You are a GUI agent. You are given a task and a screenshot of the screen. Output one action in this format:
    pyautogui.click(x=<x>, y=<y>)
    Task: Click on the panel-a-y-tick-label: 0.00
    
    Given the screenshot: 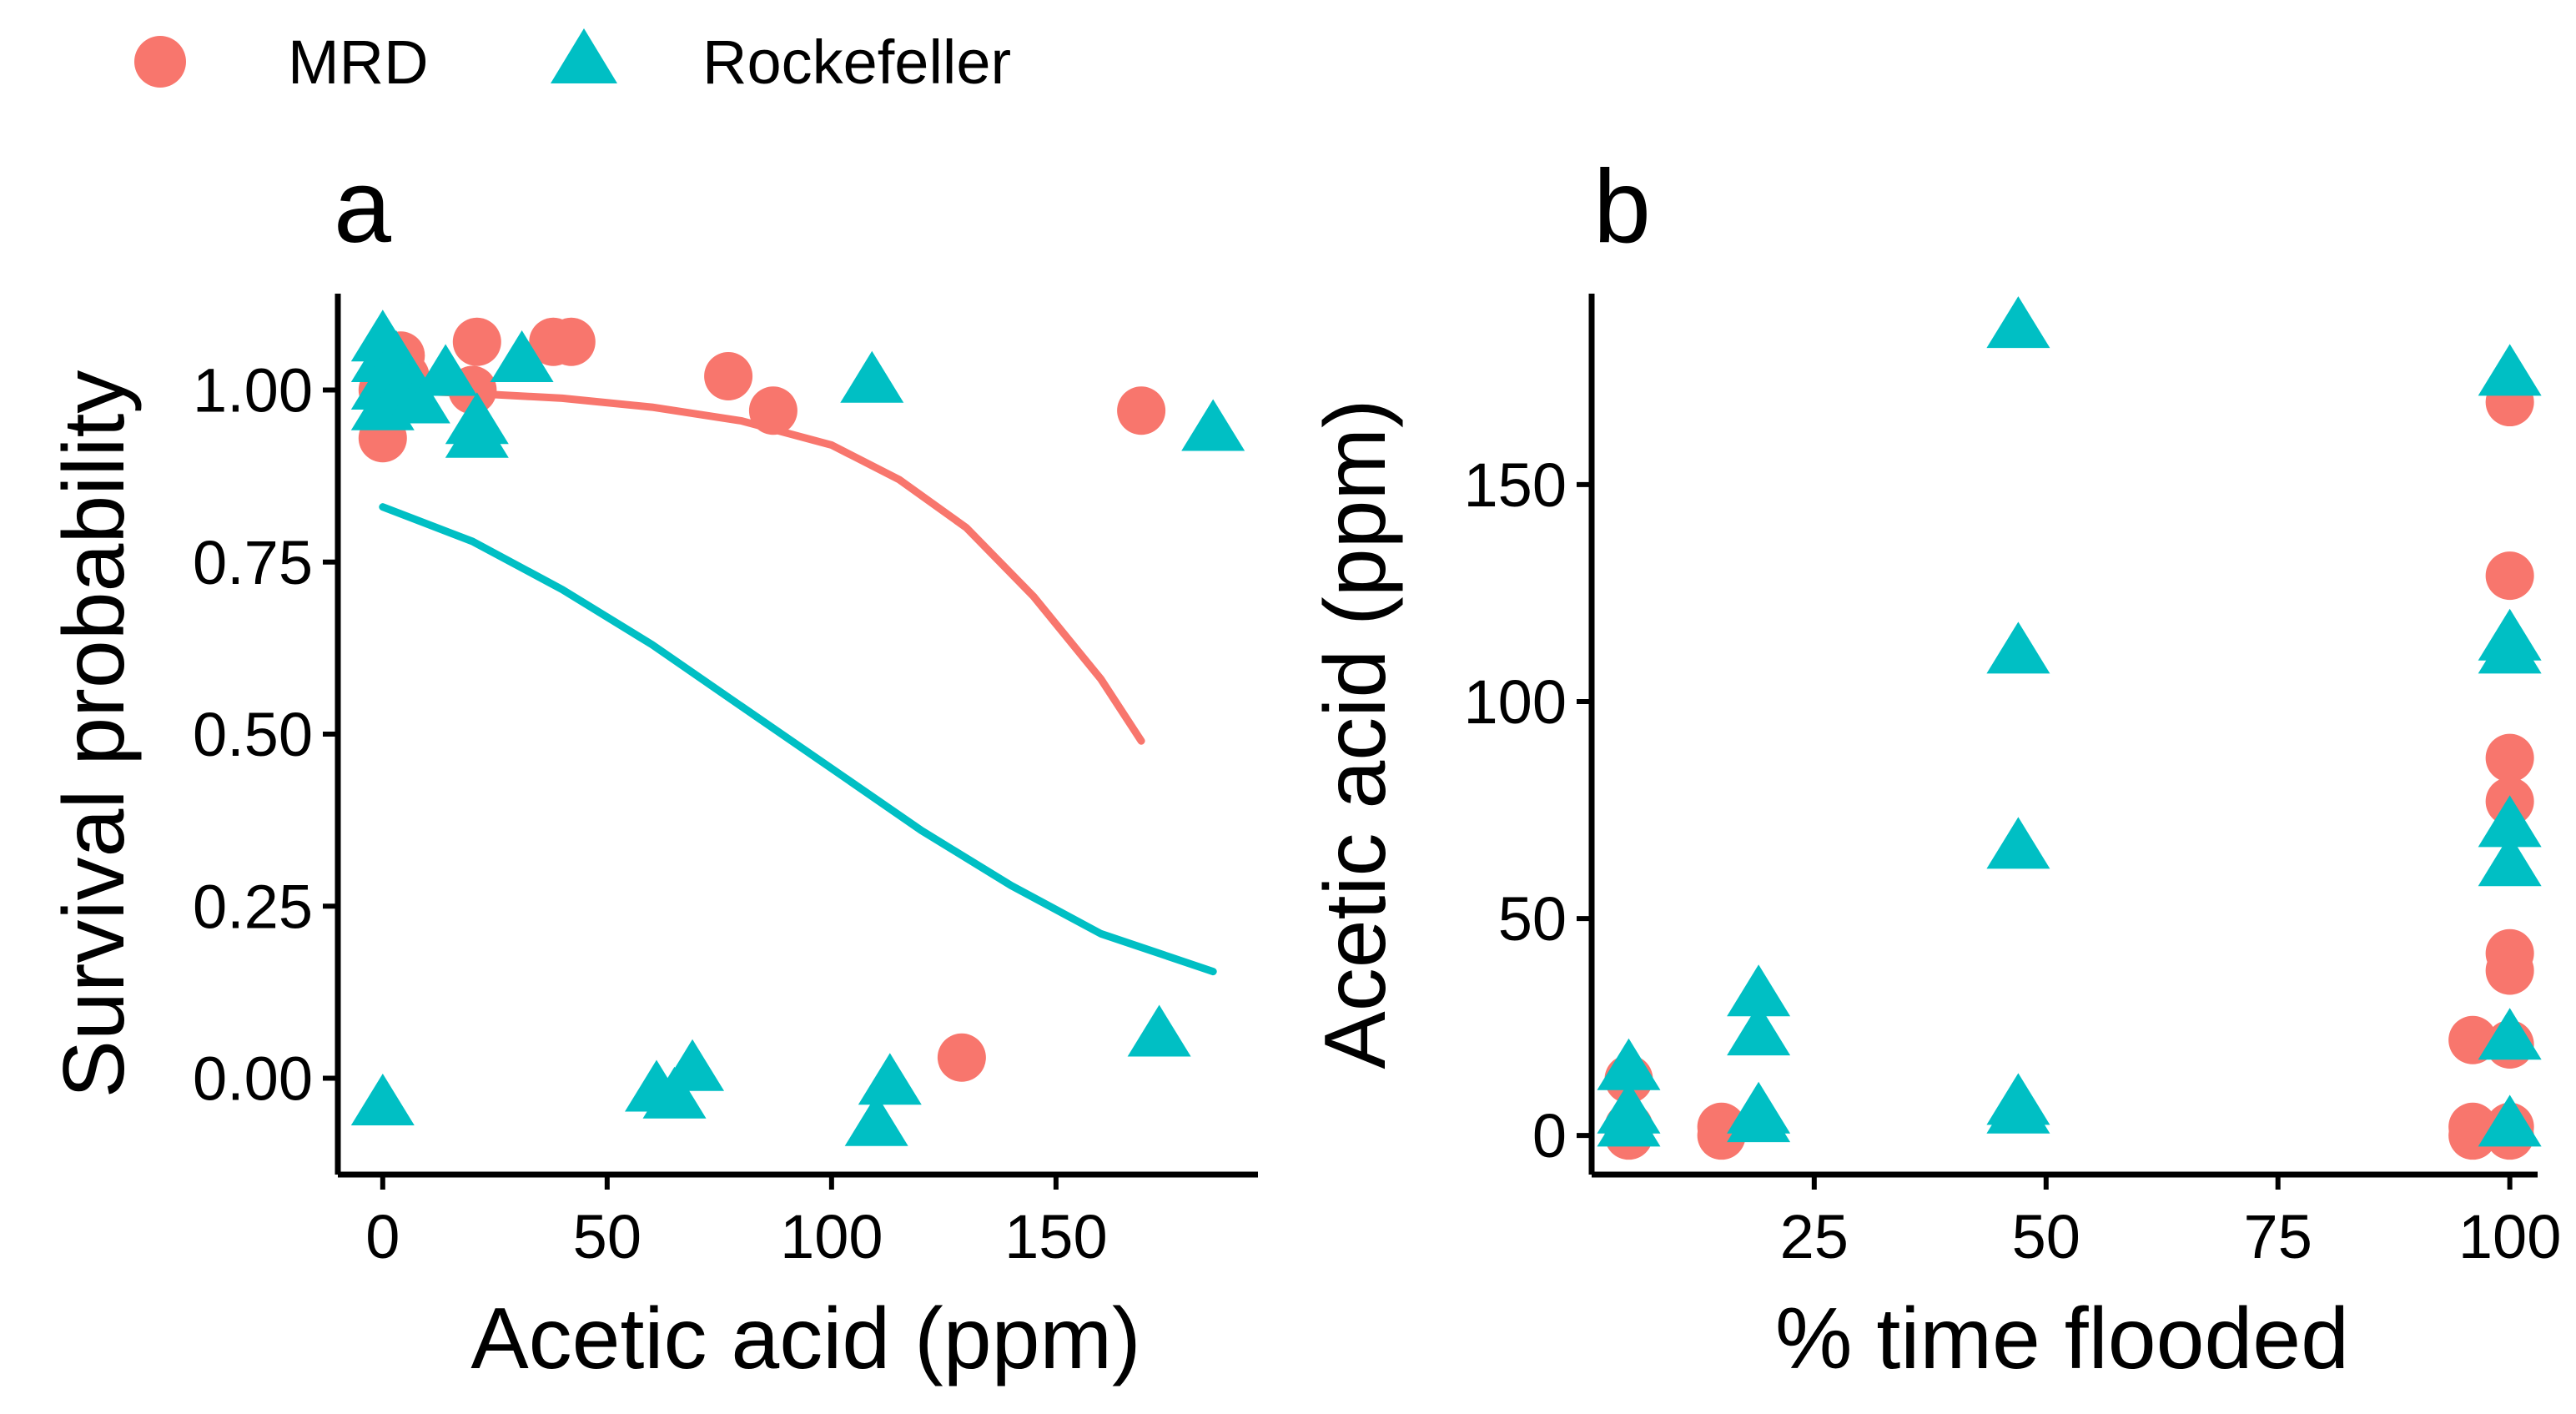 What is the action you would take?
    pyautogui.click(x=253, y=1079)
    